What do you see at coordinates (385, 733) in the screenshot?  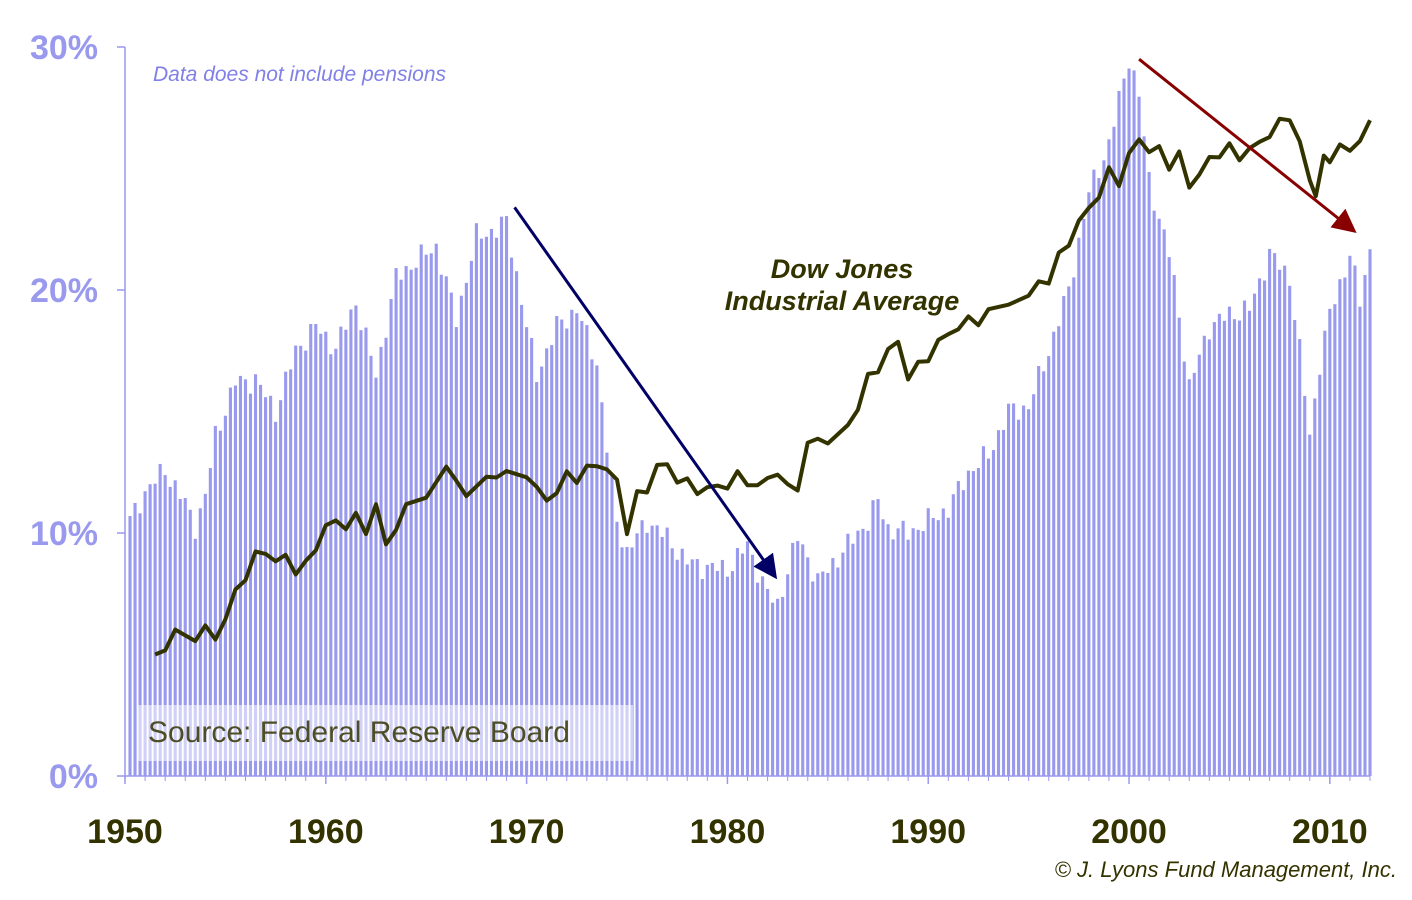 I see `source-box` at bounding box center [385, 733].